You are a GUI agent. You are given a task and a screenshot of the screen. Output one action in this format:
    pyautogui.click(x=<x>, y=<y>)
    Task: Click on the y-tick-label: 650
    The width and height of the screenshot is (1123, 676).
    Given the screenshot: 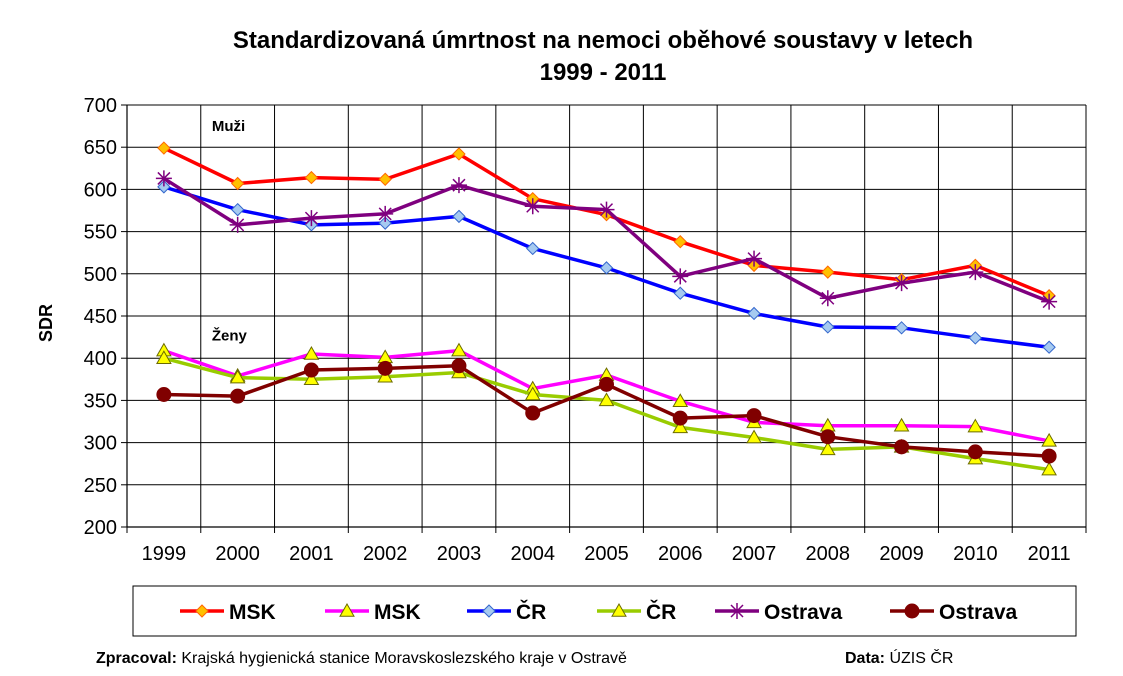 What is the action you would take?
    pyautogui.click(x=100, y=148)
    